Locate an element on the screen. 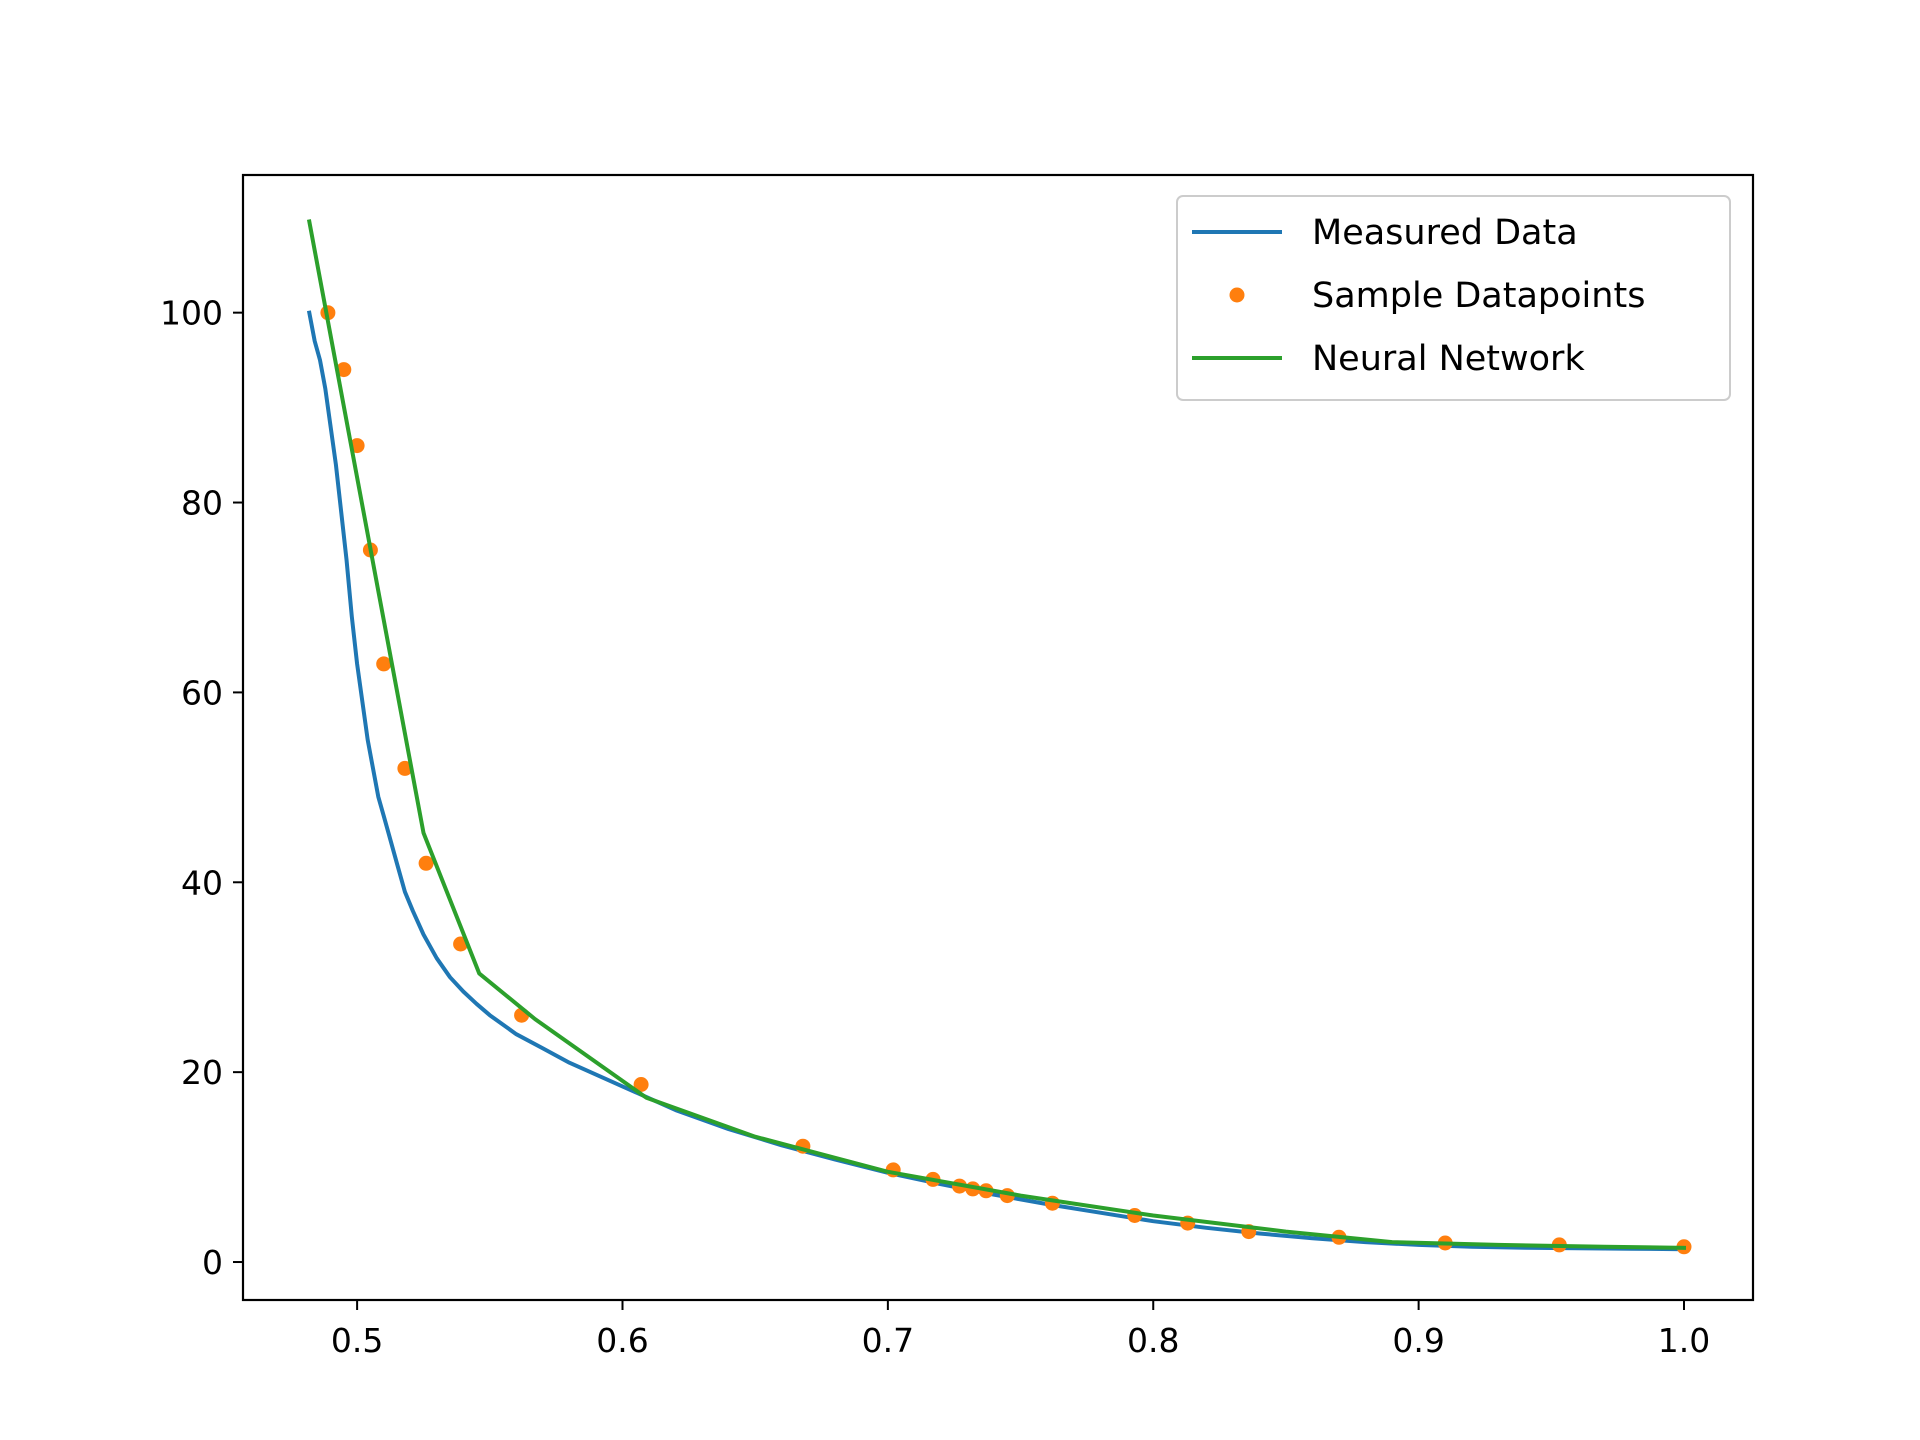 Image resolution: width=1920 pixels, height=1440 pixels. legend-label-measured-data: Measured Data is located at coordinates (1445, 233).